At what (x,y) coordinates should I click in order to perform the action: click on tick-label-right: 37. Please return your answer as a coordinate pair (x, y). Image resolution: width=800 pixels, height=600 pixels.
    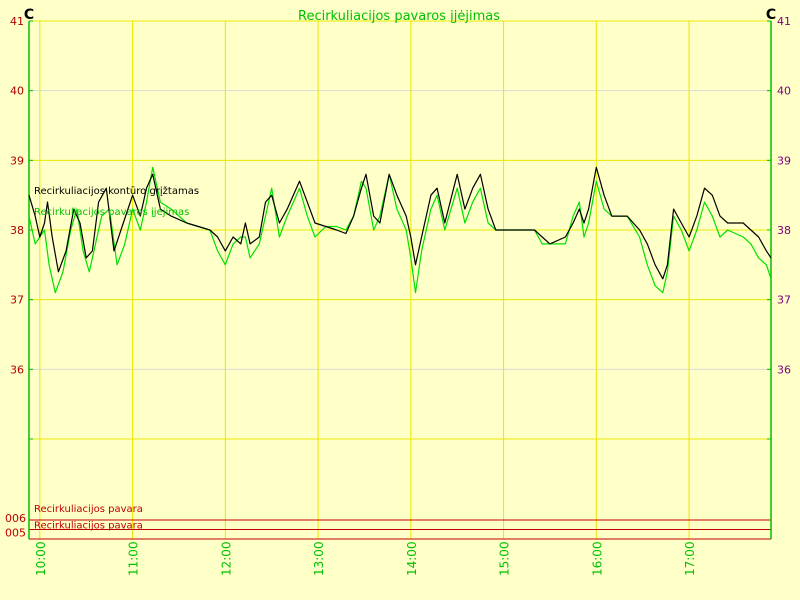
    Looking at the image, I should click on (784, 300).